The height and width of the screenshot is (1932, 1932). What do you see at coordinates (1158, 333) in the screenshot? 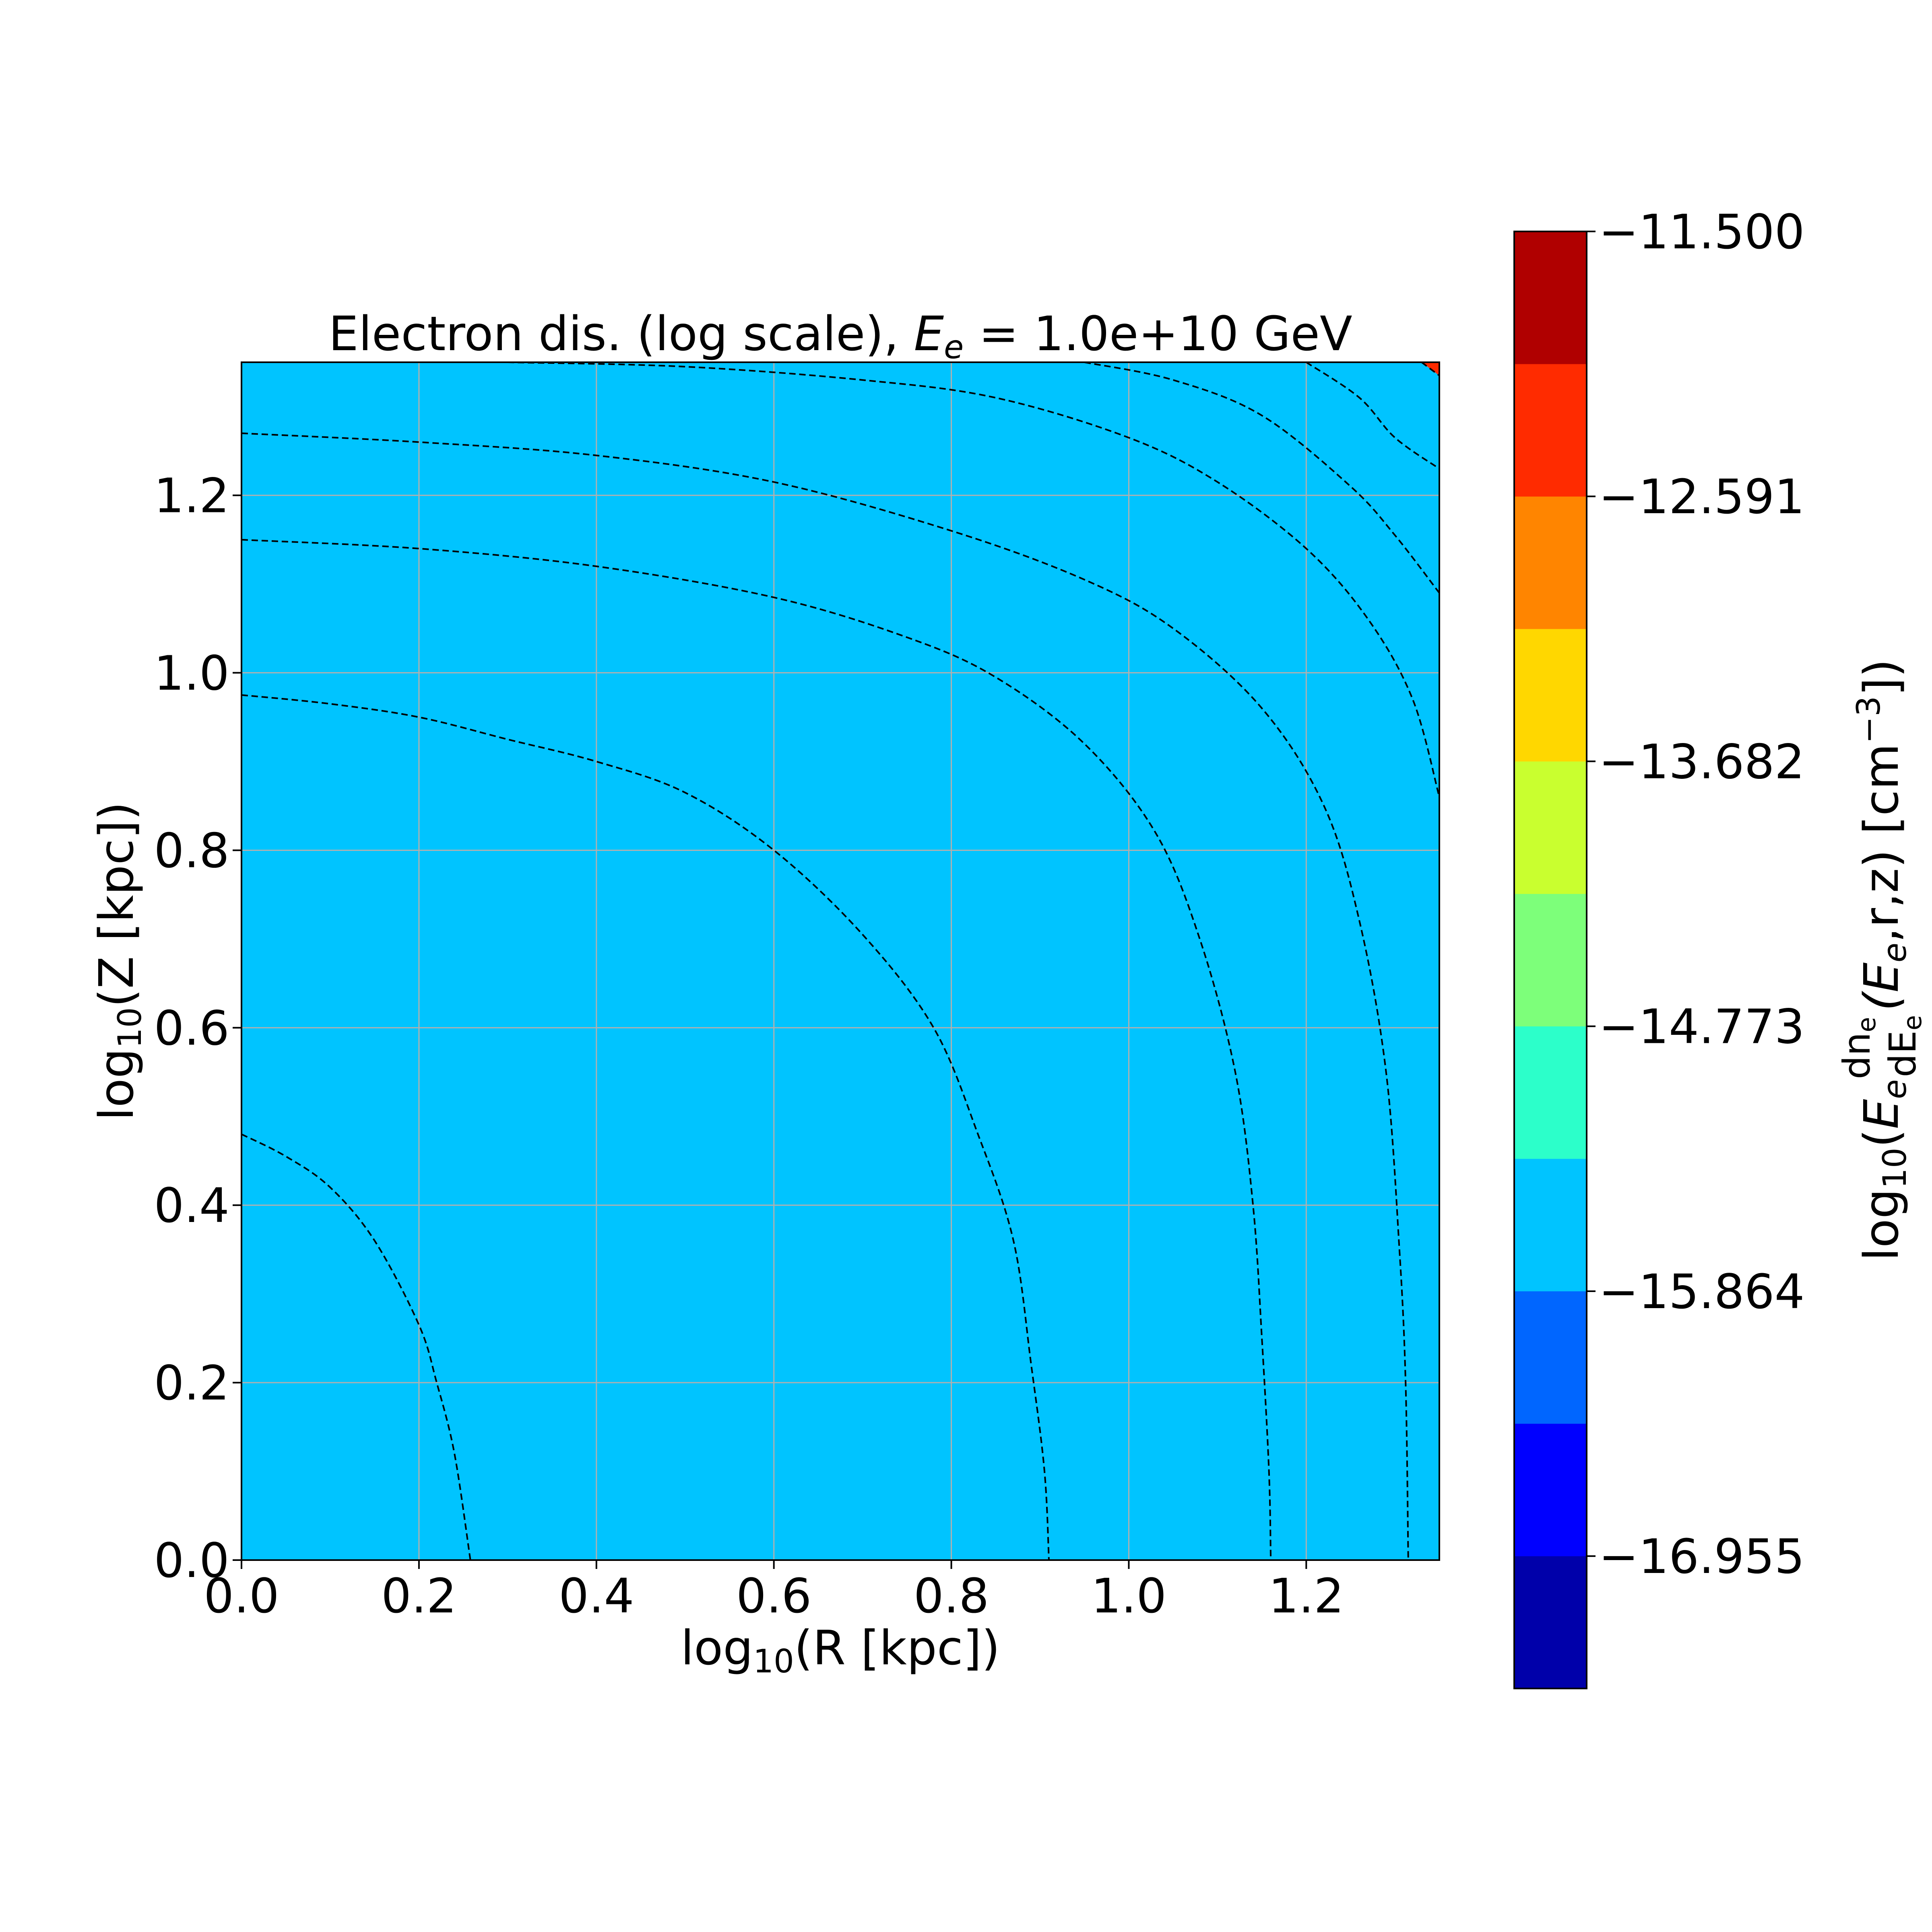
I see `chart-title-suffix: = 1.0e+10 GeV` at bounding box center [1158, 333].